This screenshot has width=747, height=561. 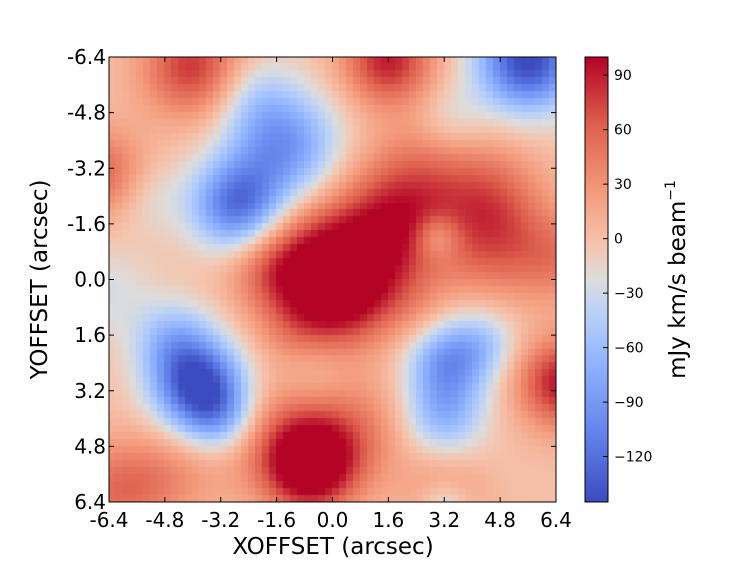 I want to click on colorbar-tick-label: 30, so click(x=623, y=185).